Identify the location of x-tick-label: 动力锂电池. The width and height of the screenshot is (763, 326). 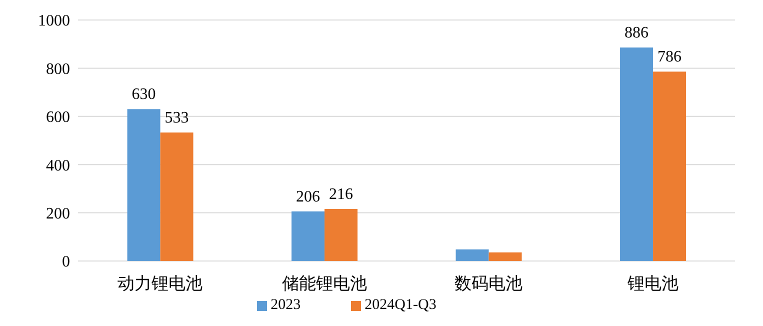
(160, 284).